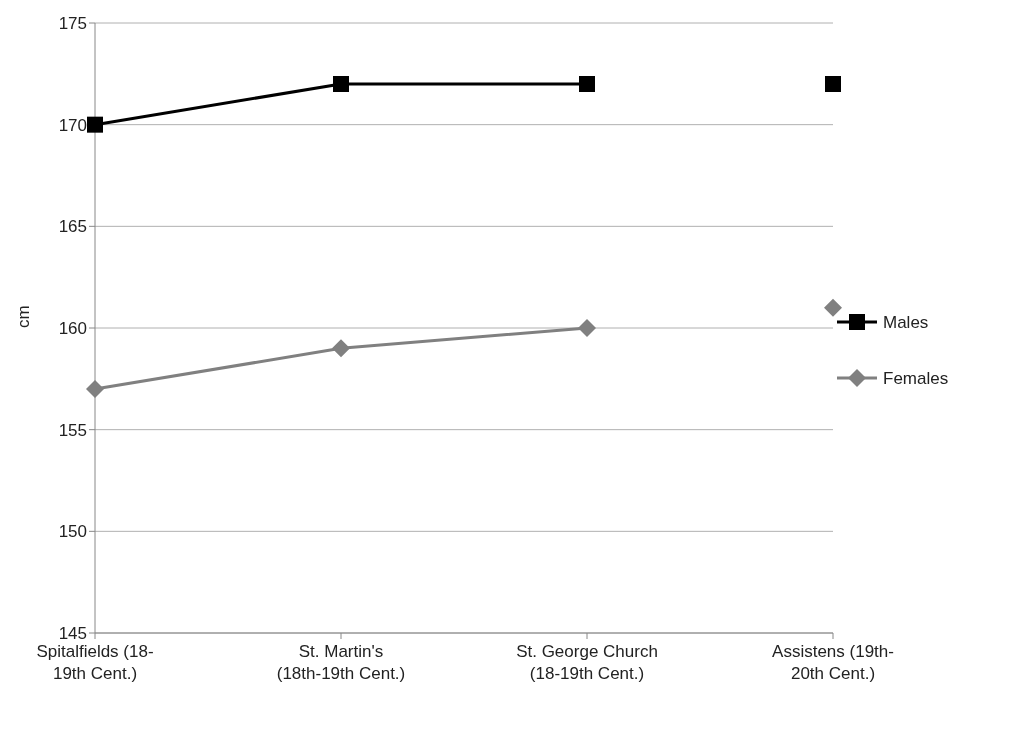 The width and height of the screenshot is (1011, 731). Describe the element at coordinates (72, 125) in the screenshot. I see `y-tick-label: 170` at that location.